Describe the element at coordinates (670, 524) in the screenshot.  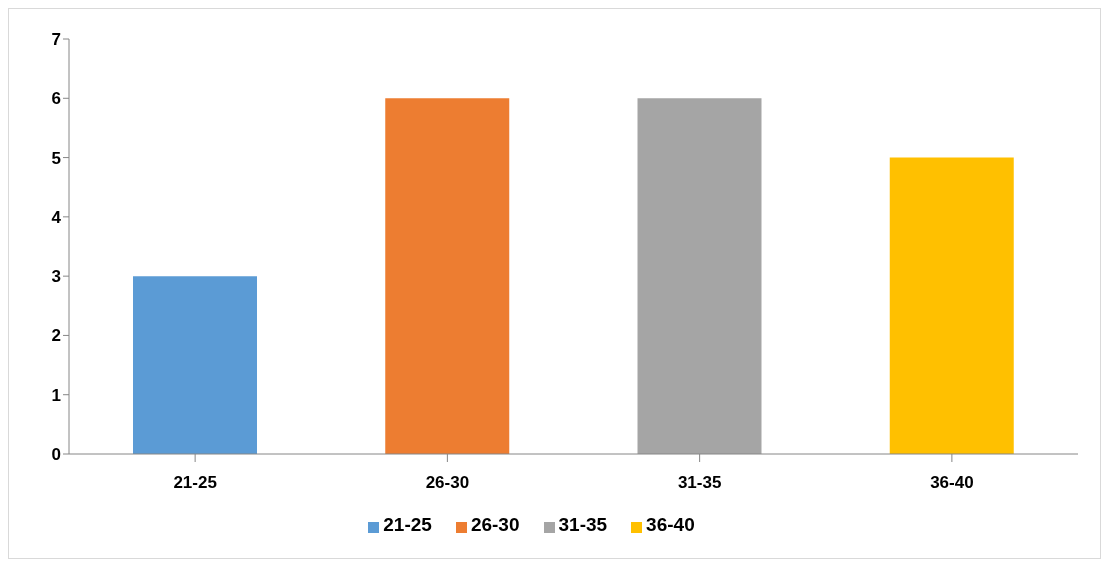
I see `legend-label: 36-40` at that location.